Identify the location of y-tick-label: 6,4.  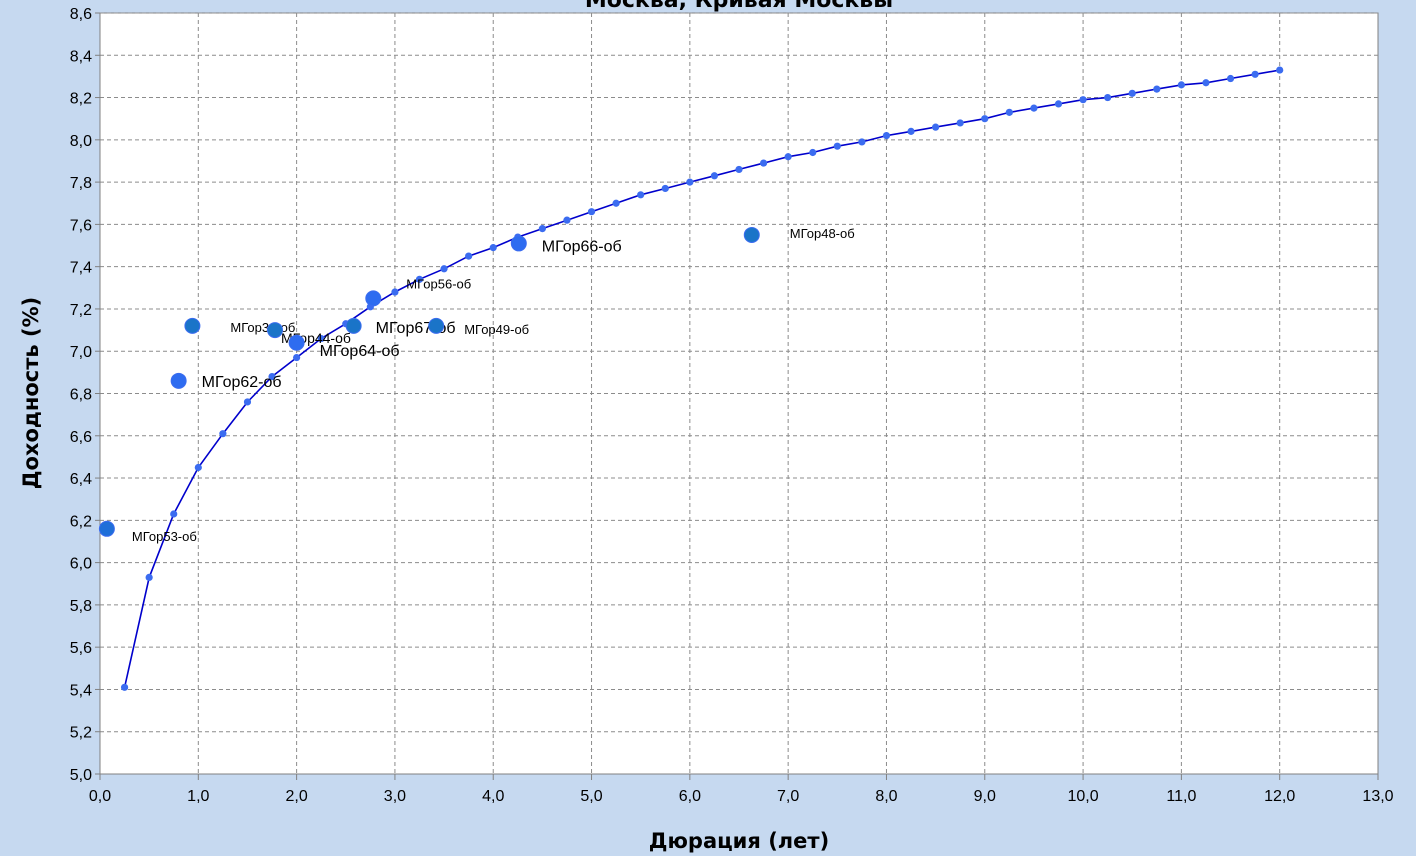
(81, 479).